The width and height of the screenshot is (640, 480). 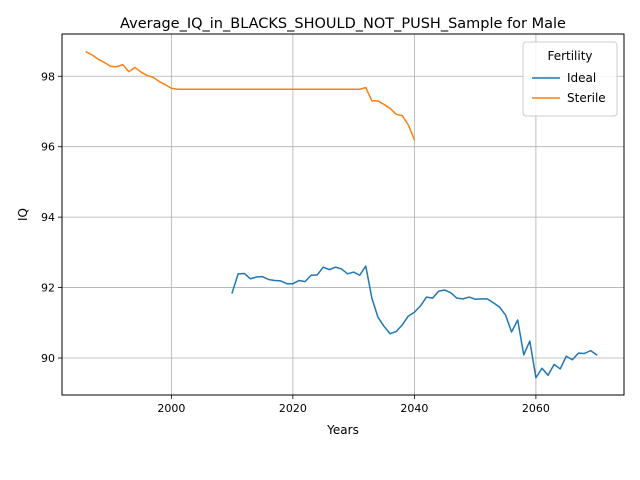 I want to click on y-tick-label: 98, so click(x=48, y=76).